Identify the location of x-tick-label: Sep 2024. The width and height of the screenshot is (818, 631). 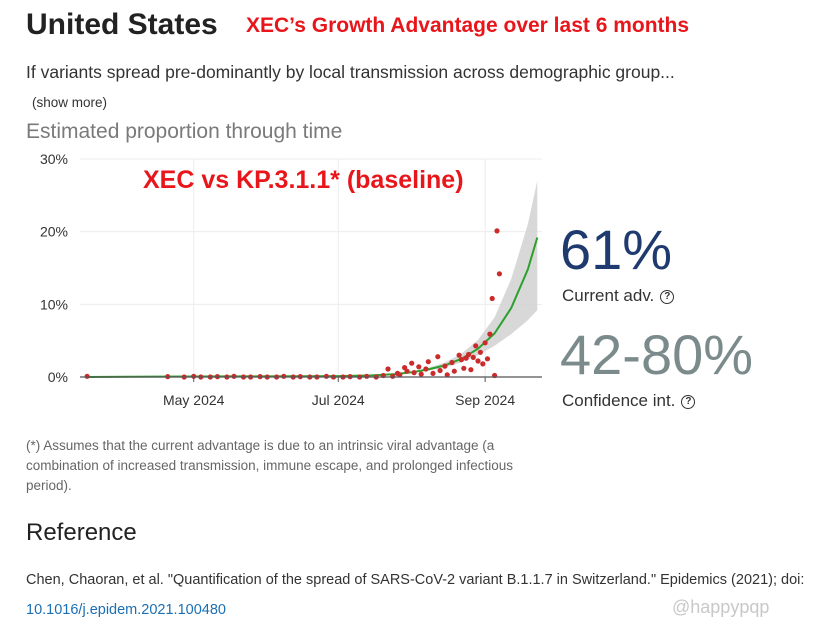
(485, 400).